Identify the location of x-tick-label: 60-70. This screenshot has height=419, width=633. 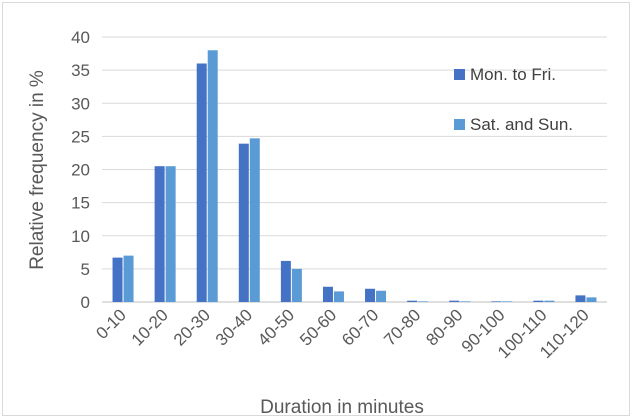
(360, 327).